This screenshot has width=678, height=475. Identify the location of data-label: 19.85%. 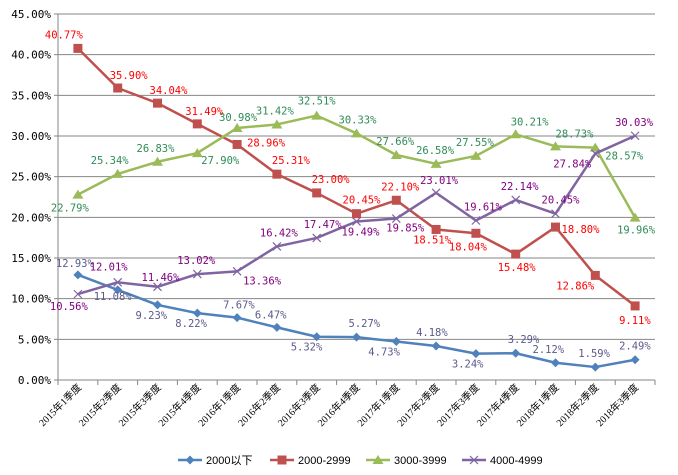
(405, 229).